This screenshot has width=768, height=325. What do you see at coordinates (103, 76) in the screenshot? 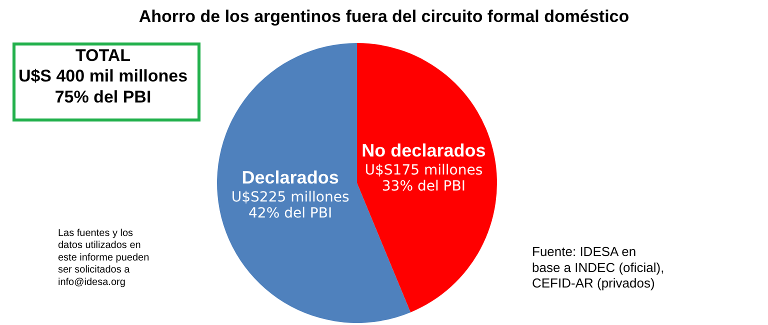
I see `text: TOTAL U$S 400 mil millones 75% del PBI` at bounding box center [103, 76].